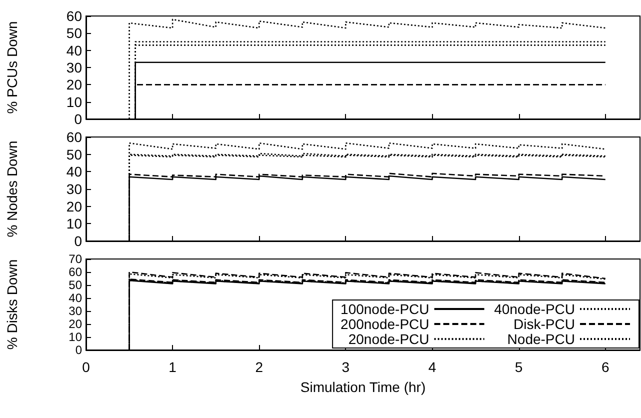 This screenshot has width=641, height=418. Describe the element at coordinates (172, 367) in the screenshot. I see `x-tick-label: 1` at that location.